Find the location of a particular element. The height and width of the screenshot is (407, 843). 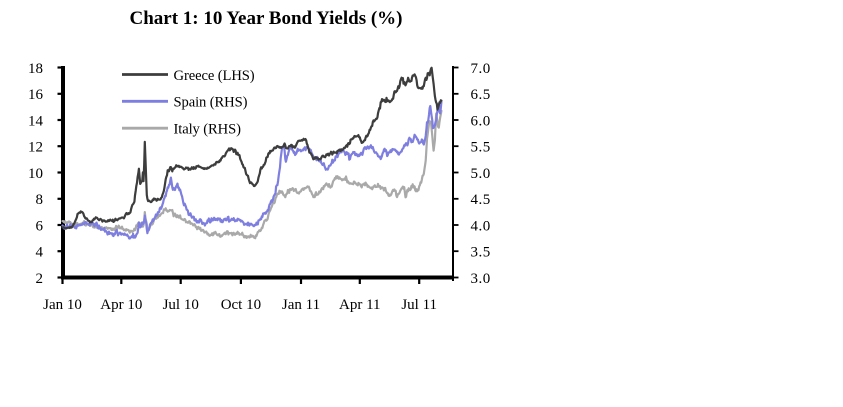

svg-text: Apr 11 is located at coordinates (360, 305).